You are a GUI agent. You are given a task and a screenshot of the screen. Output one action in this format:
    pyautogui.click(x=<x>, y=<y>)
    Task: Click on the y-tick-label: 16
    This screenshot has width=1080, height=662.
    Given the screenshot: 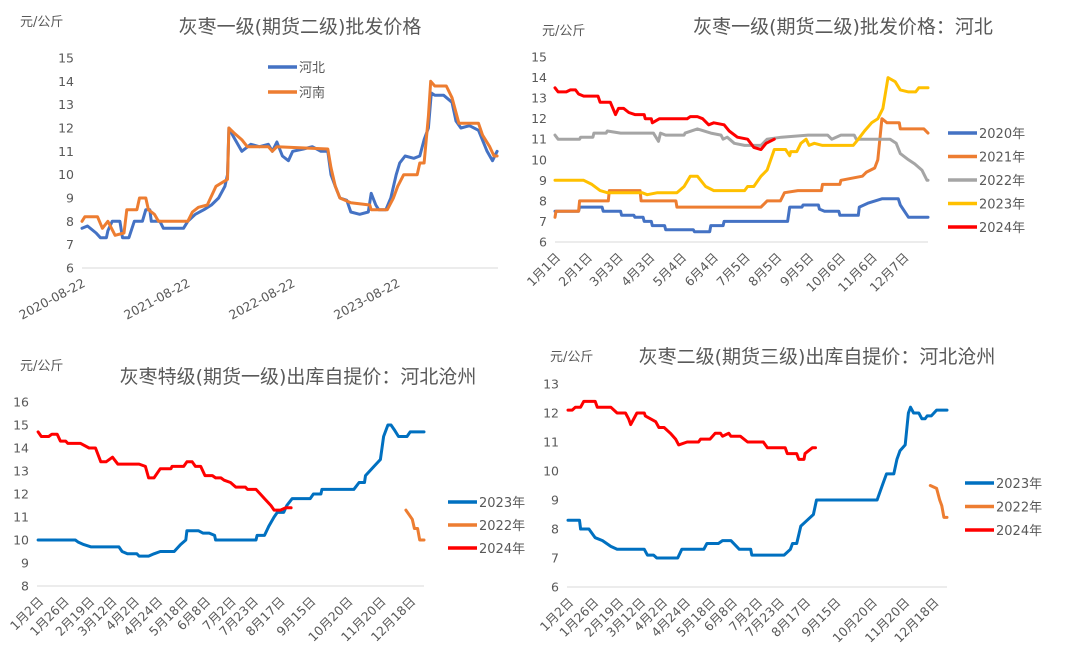 What is the action you would take?
    pyautogui.click(x=21, y=402)
    